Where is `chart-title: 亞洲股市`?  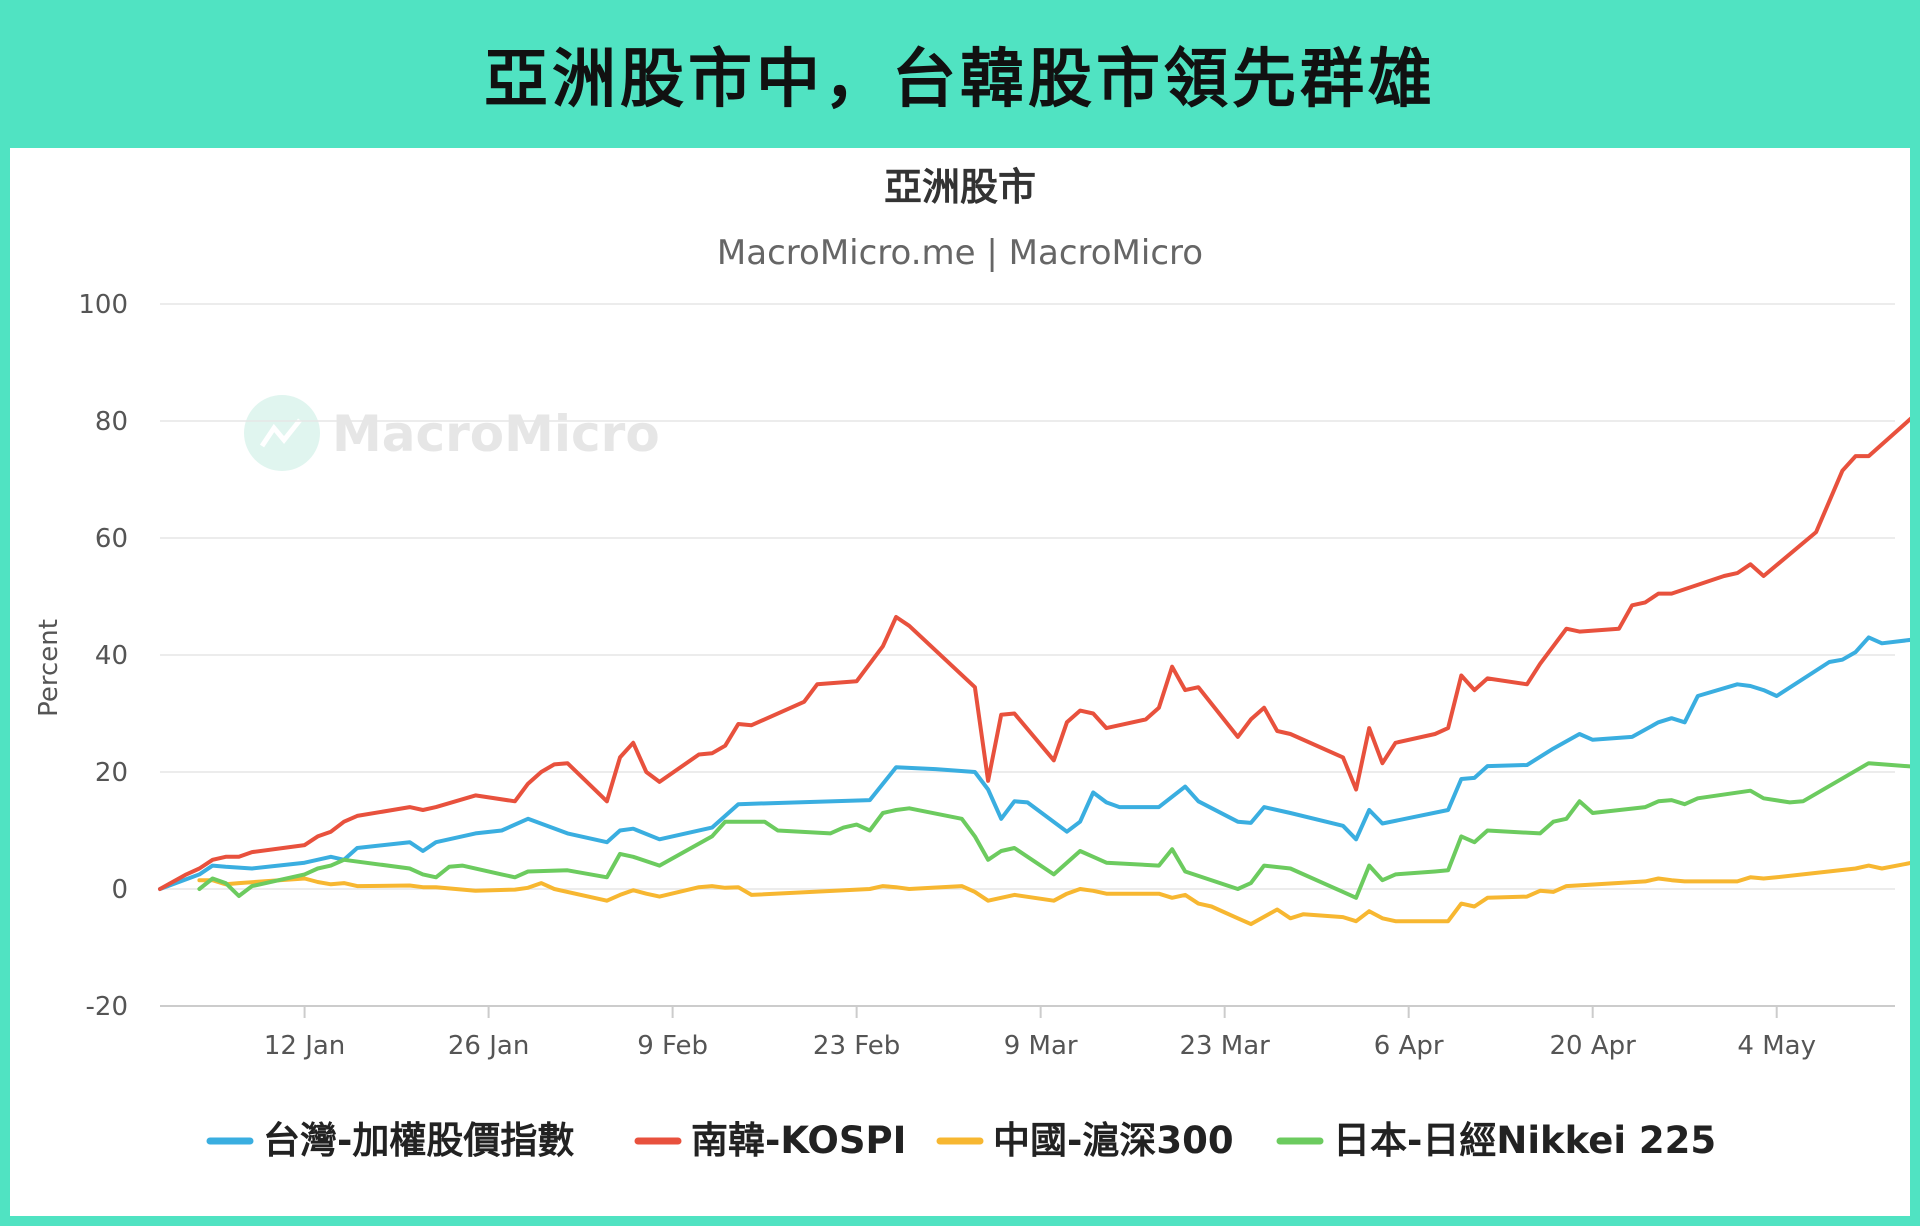 chart-title: 亞洲股市 is located at coordinates (960, 187).